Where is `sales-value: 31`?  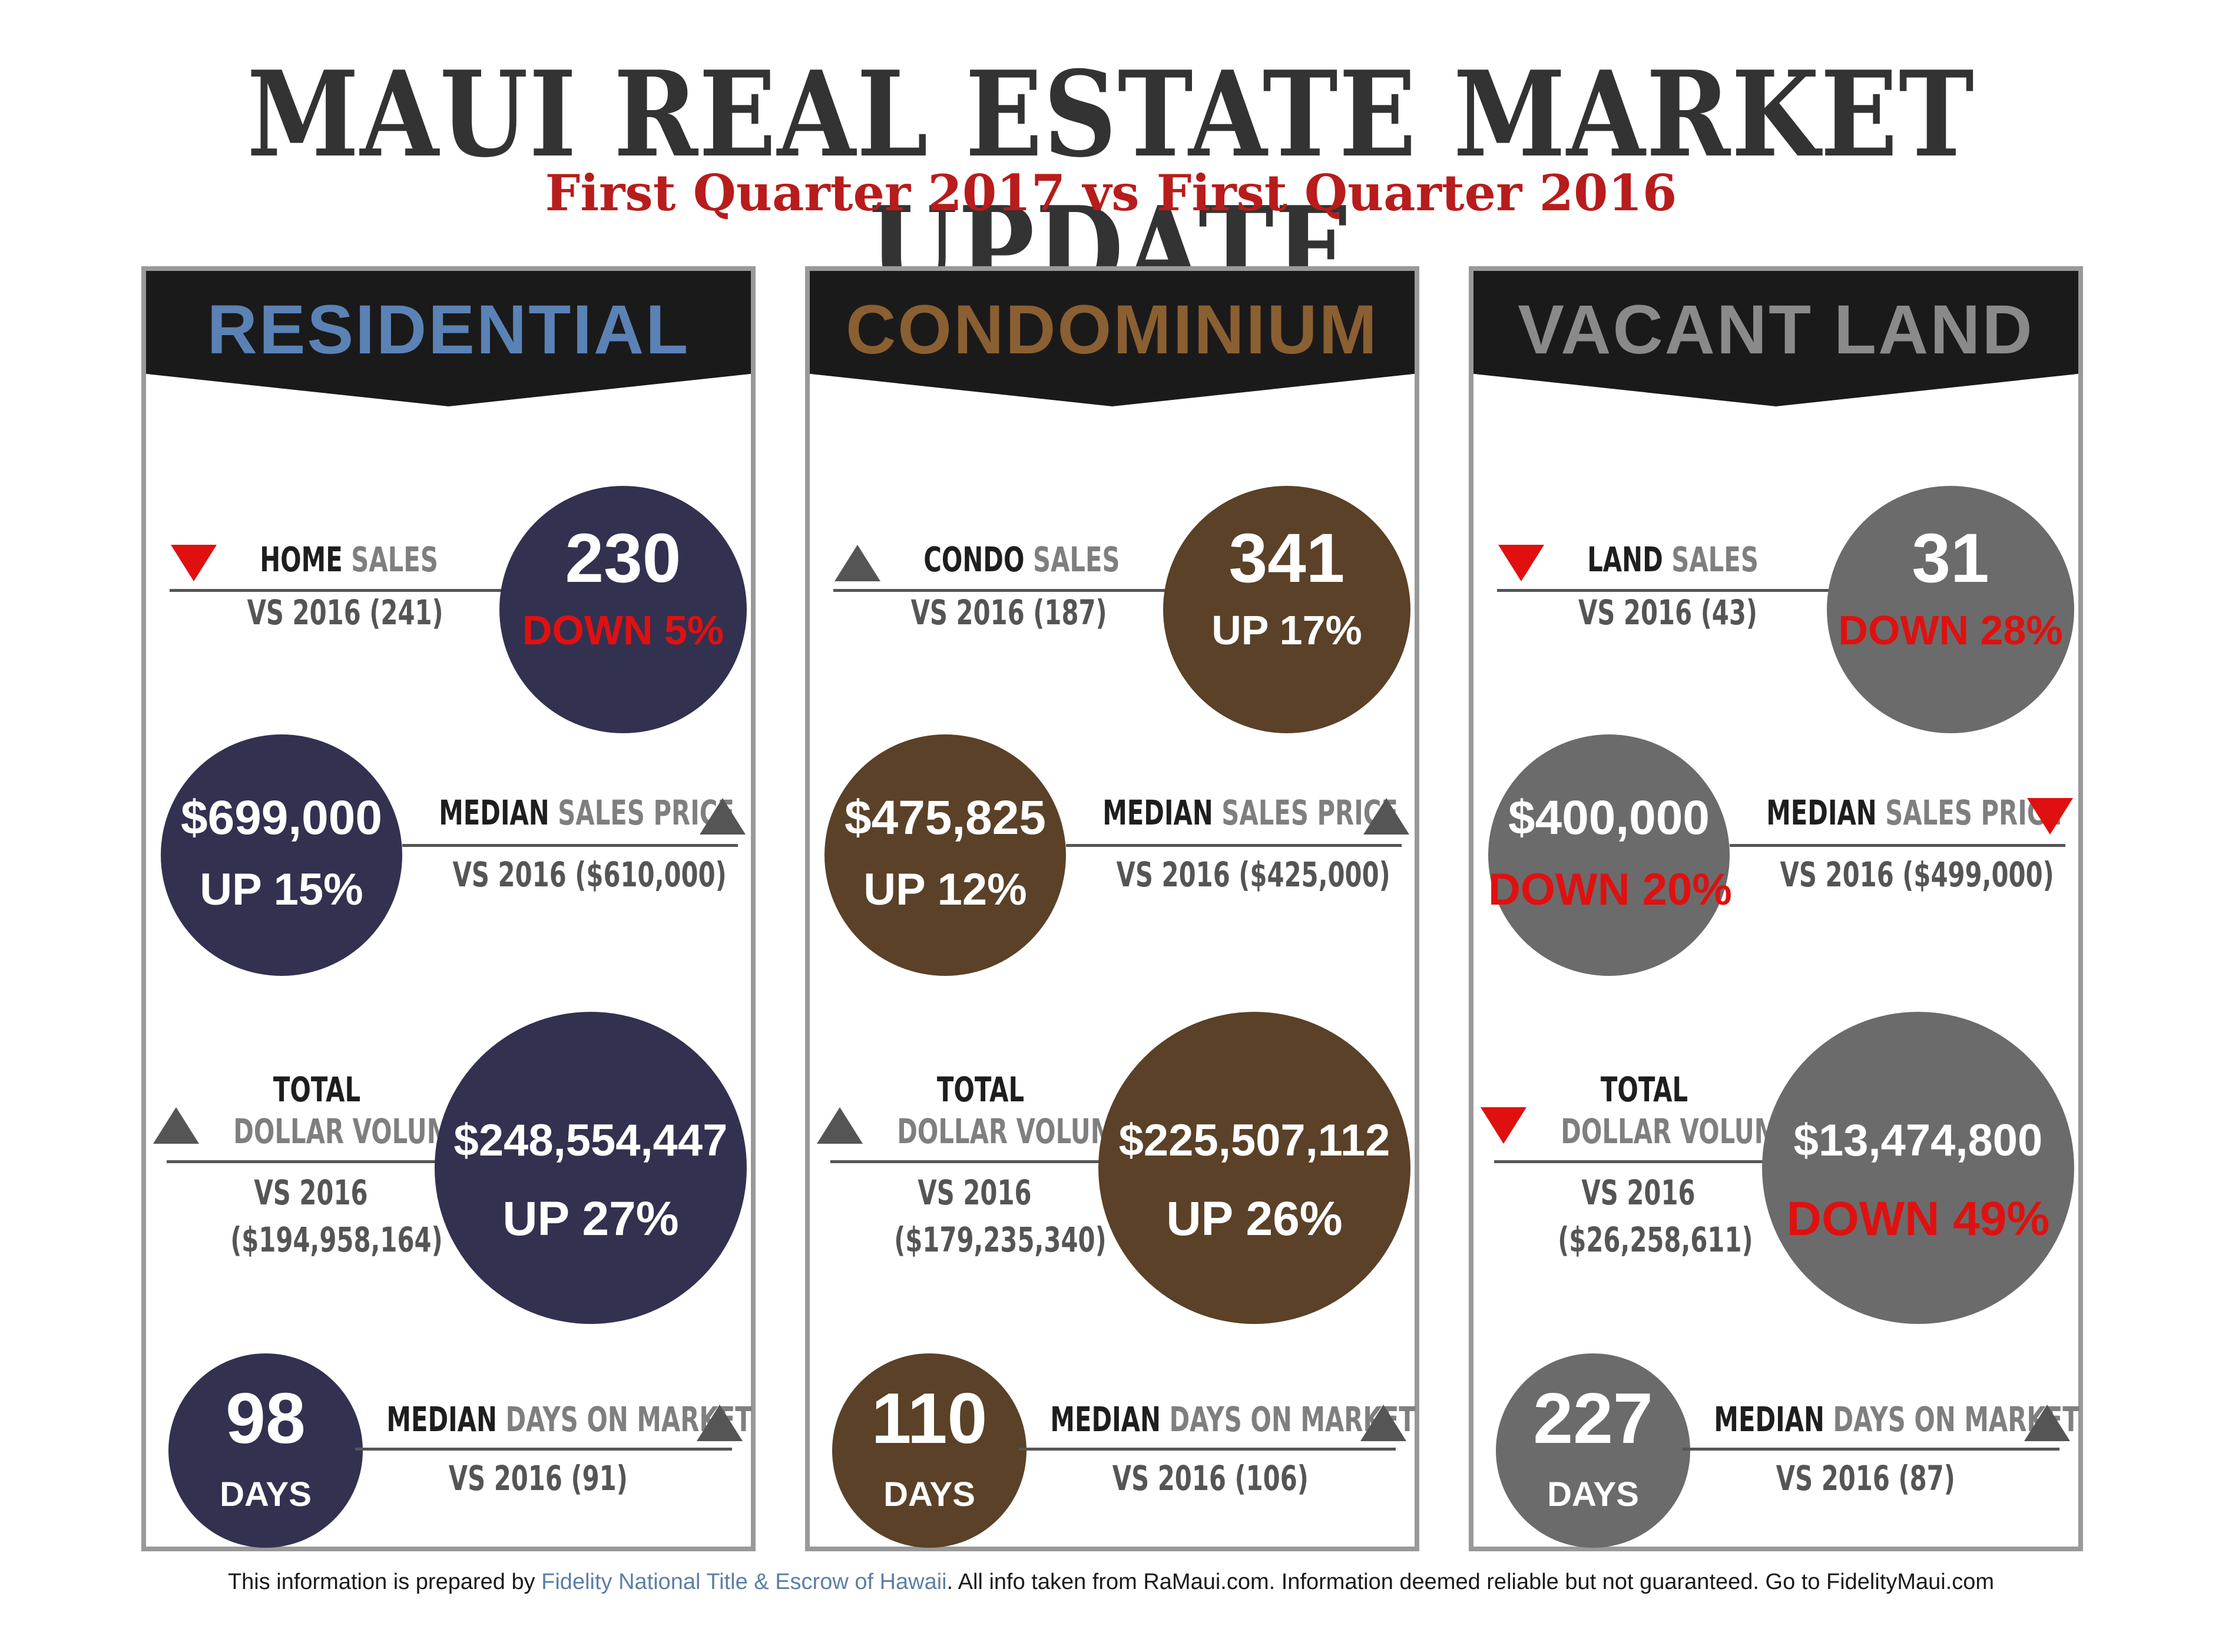 sales-value: 31 is located at coordinates (1950, 558).